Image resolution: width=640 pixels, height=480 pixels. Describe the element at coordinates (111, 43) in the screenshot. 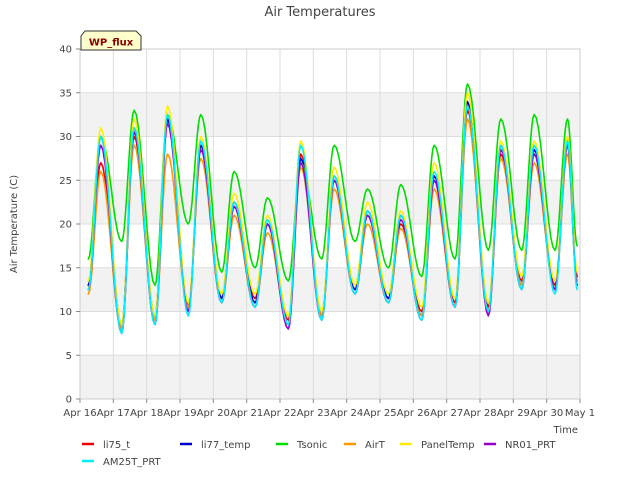

I see `annotation-label: WP_flux` at that location.